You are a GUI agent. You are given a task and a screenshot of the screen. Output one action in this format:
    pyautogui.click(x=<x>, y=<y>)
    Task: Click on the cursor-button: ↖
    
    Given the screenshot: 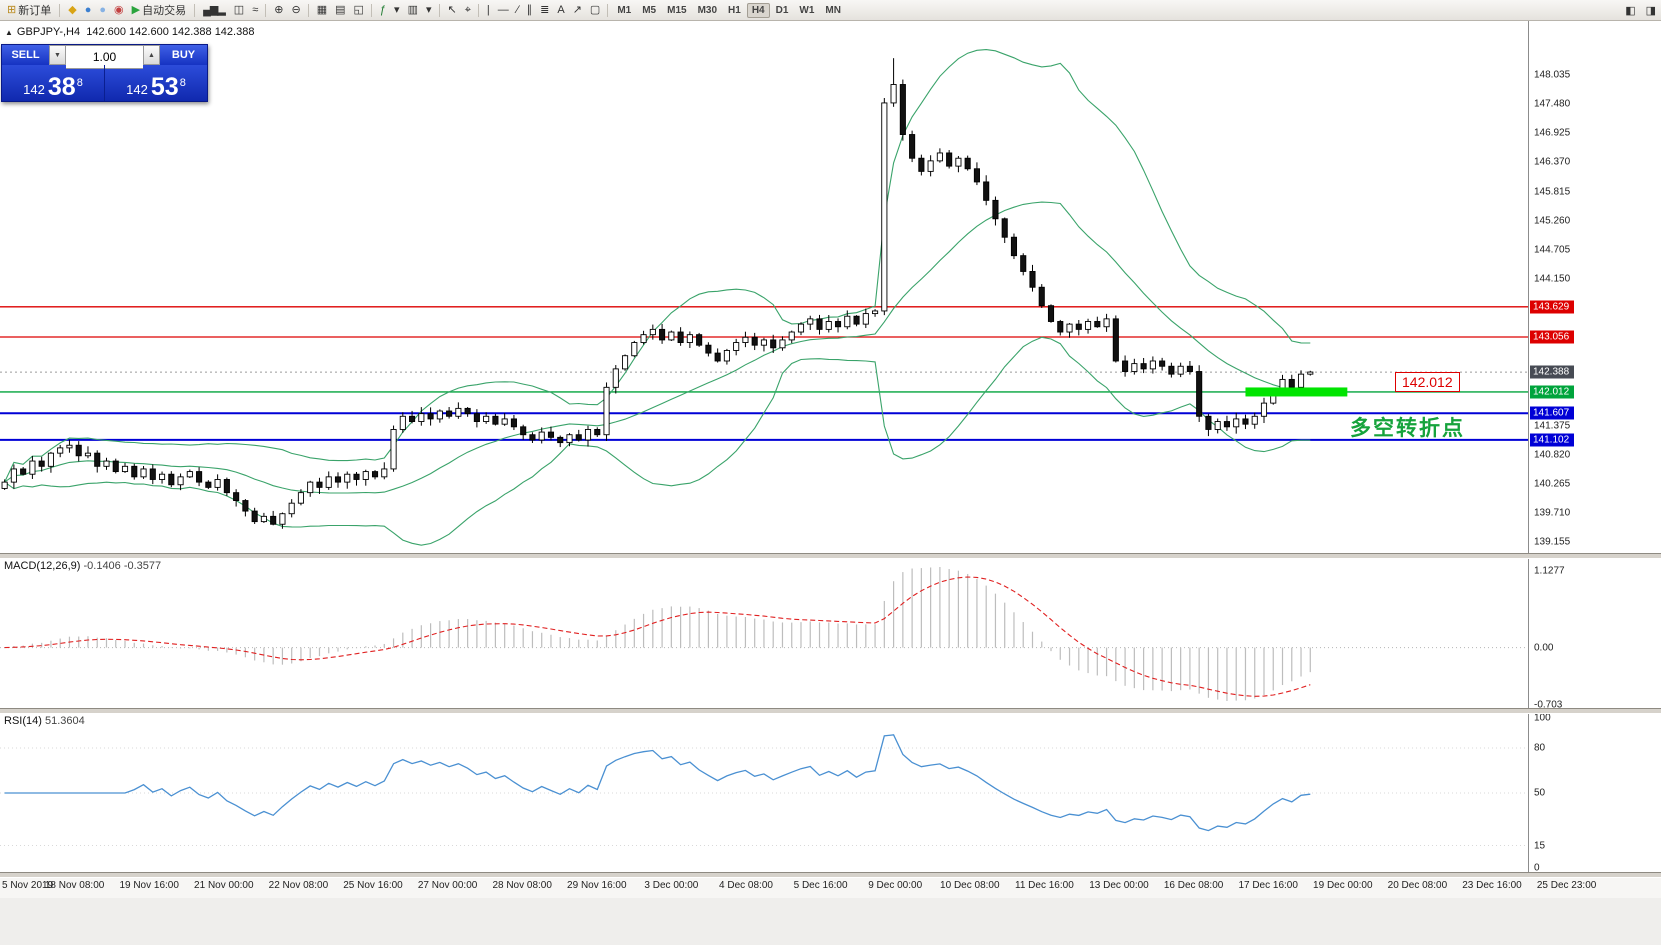 What is the action you would take?
    pyautogui.click(x=452, y=10)
    